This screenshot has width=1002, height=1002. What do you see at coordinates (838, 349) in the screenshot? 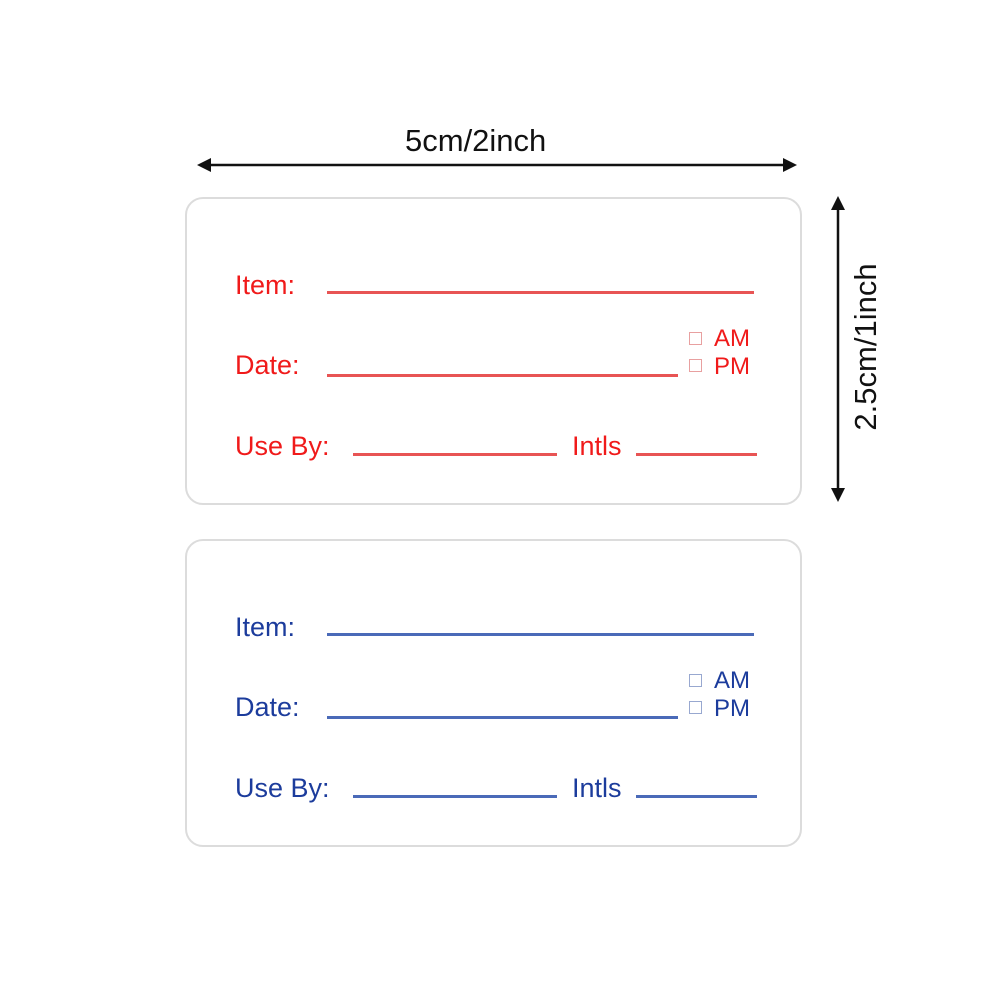
I see `height-arrow-icon` at bounding box center [838, 349].